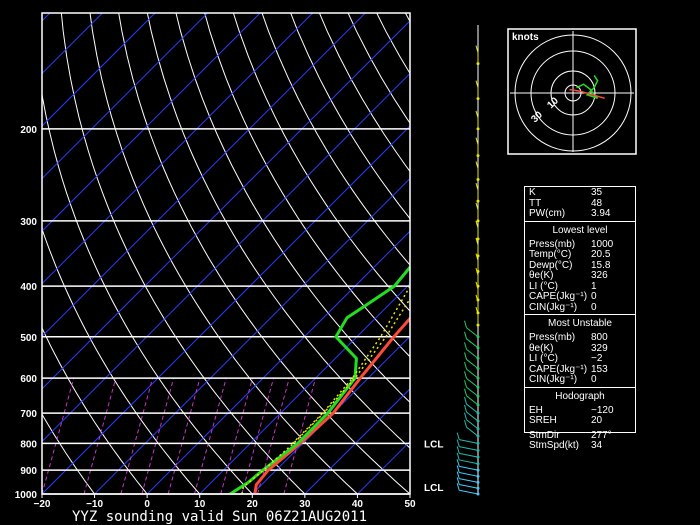 The width and height of the screenshot is (700, 525). I want to click on index-label: θe(K), so click(541, 348).